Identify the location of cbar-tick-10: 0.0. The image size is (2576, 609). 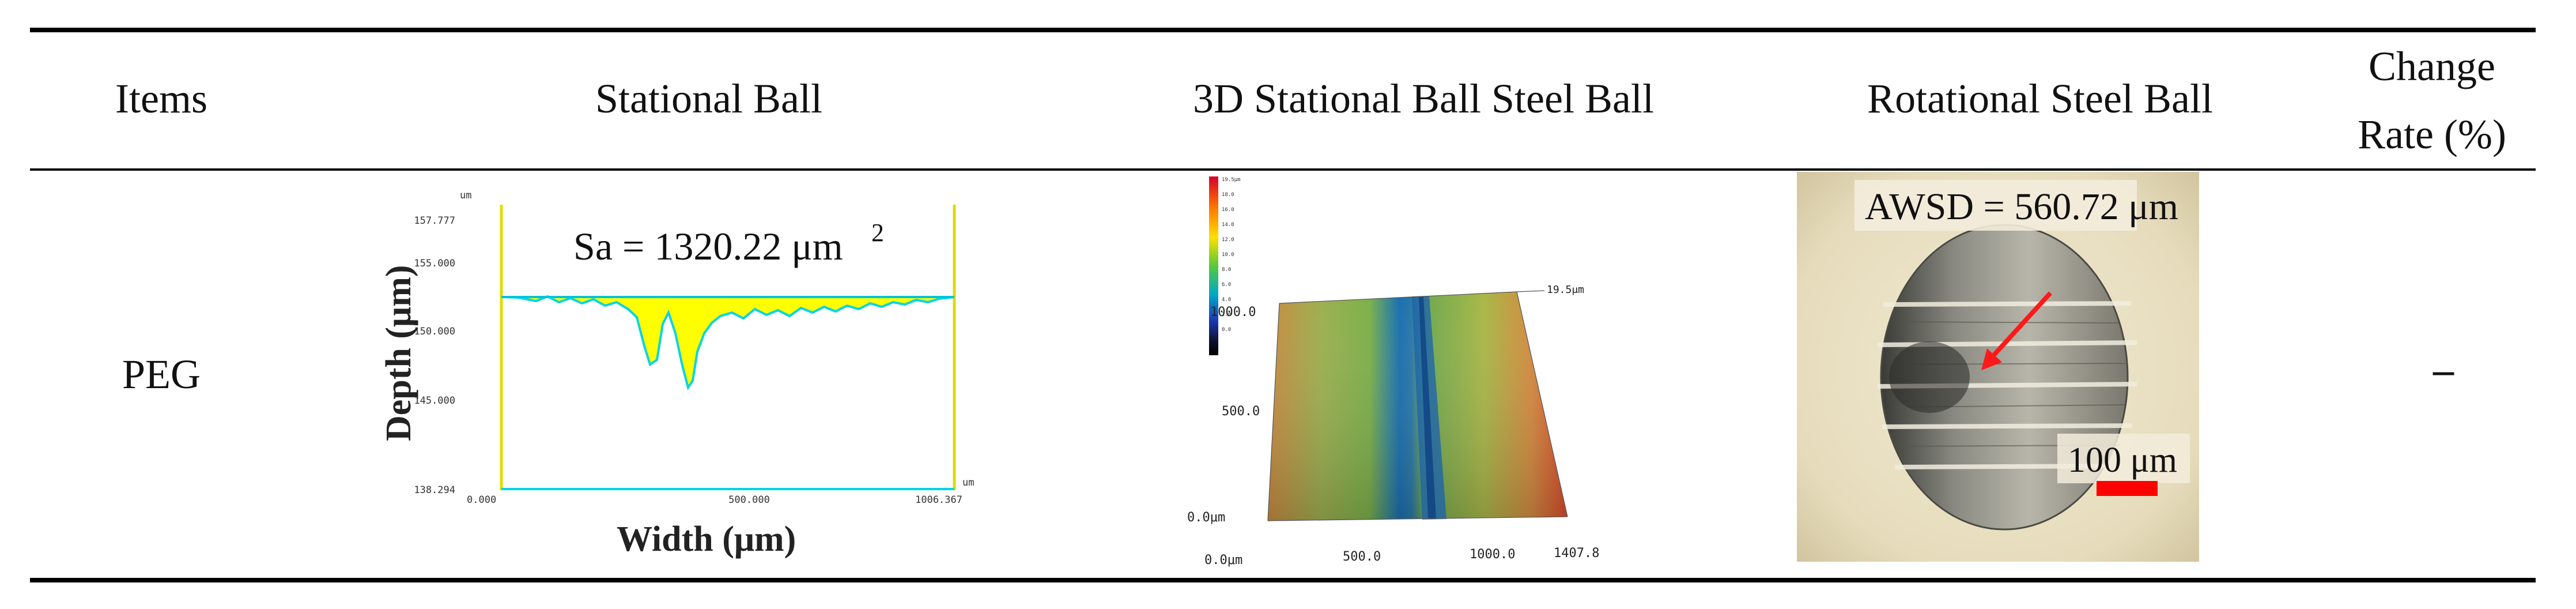
(1226, 330).